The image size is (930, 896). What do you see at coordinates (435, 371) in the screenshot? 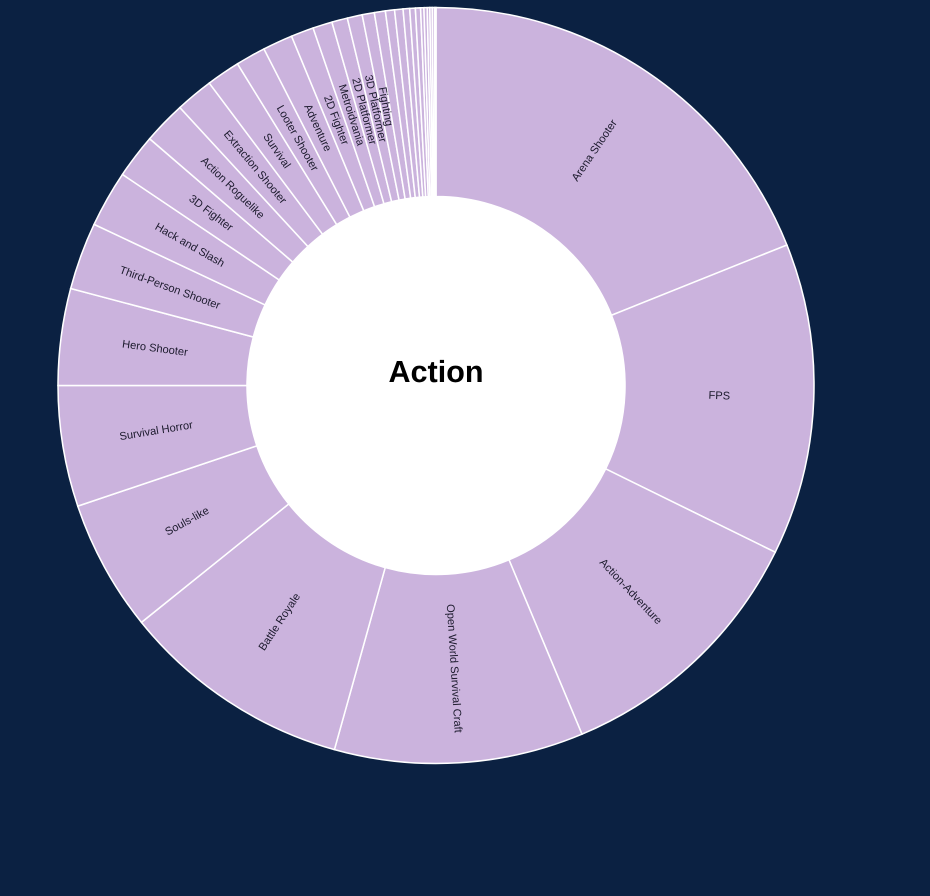
I see `text: Action` at bounding box center [435, 371].